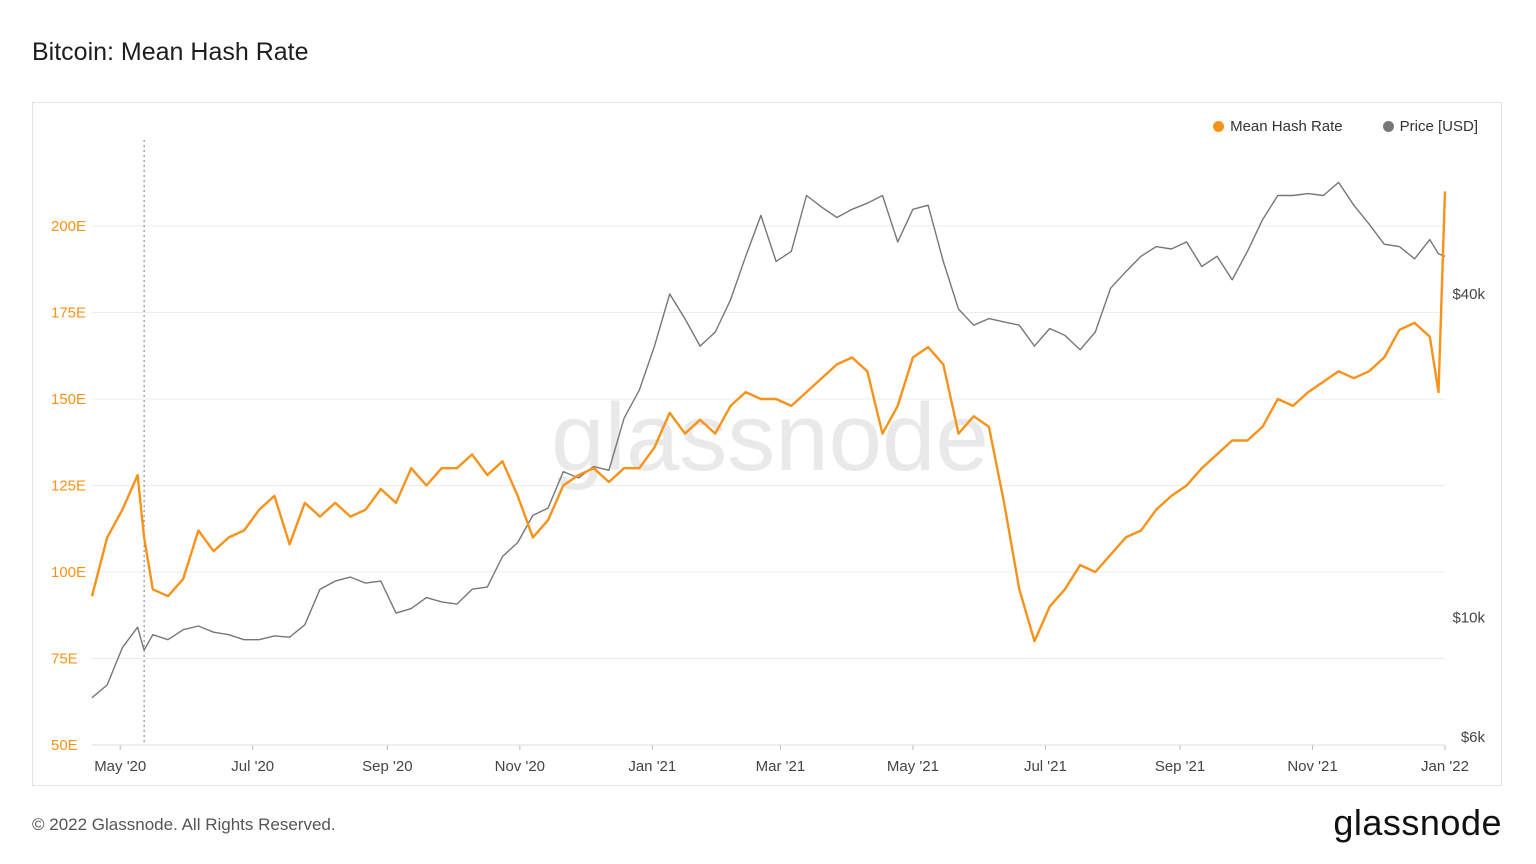  What do you see at coordinates (1445, 766) in the screenshot?
I see `x-tick-label: Jan '22` at bounding box center [1445, 766].